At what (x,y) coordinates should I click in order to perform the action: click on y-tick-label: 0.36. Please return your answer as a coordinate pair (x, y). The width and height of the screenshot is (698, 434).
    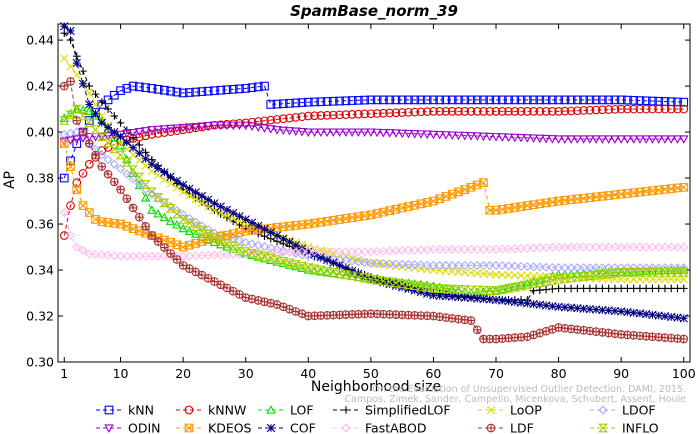
    Looking at the image, I should click on (40, 224).